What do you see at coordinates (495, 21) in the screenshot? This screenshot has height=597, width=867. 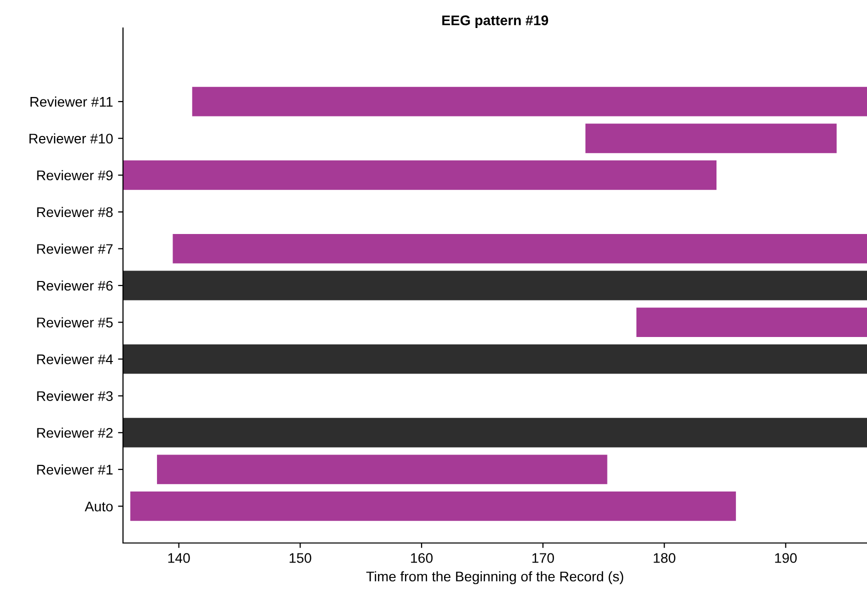 I see `chart-title: EEG pattern #19` at bounding box center [495, 21].